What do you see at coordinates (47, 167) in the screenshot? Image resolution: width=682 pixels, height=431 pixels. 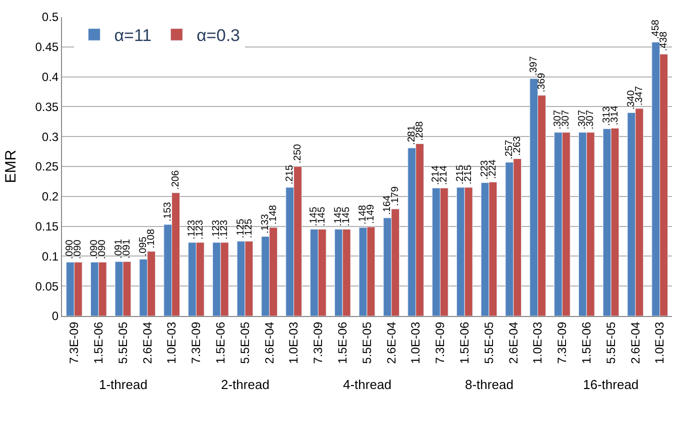 I see `y-tick-label: 0.25` at bounding box center [47, 167].